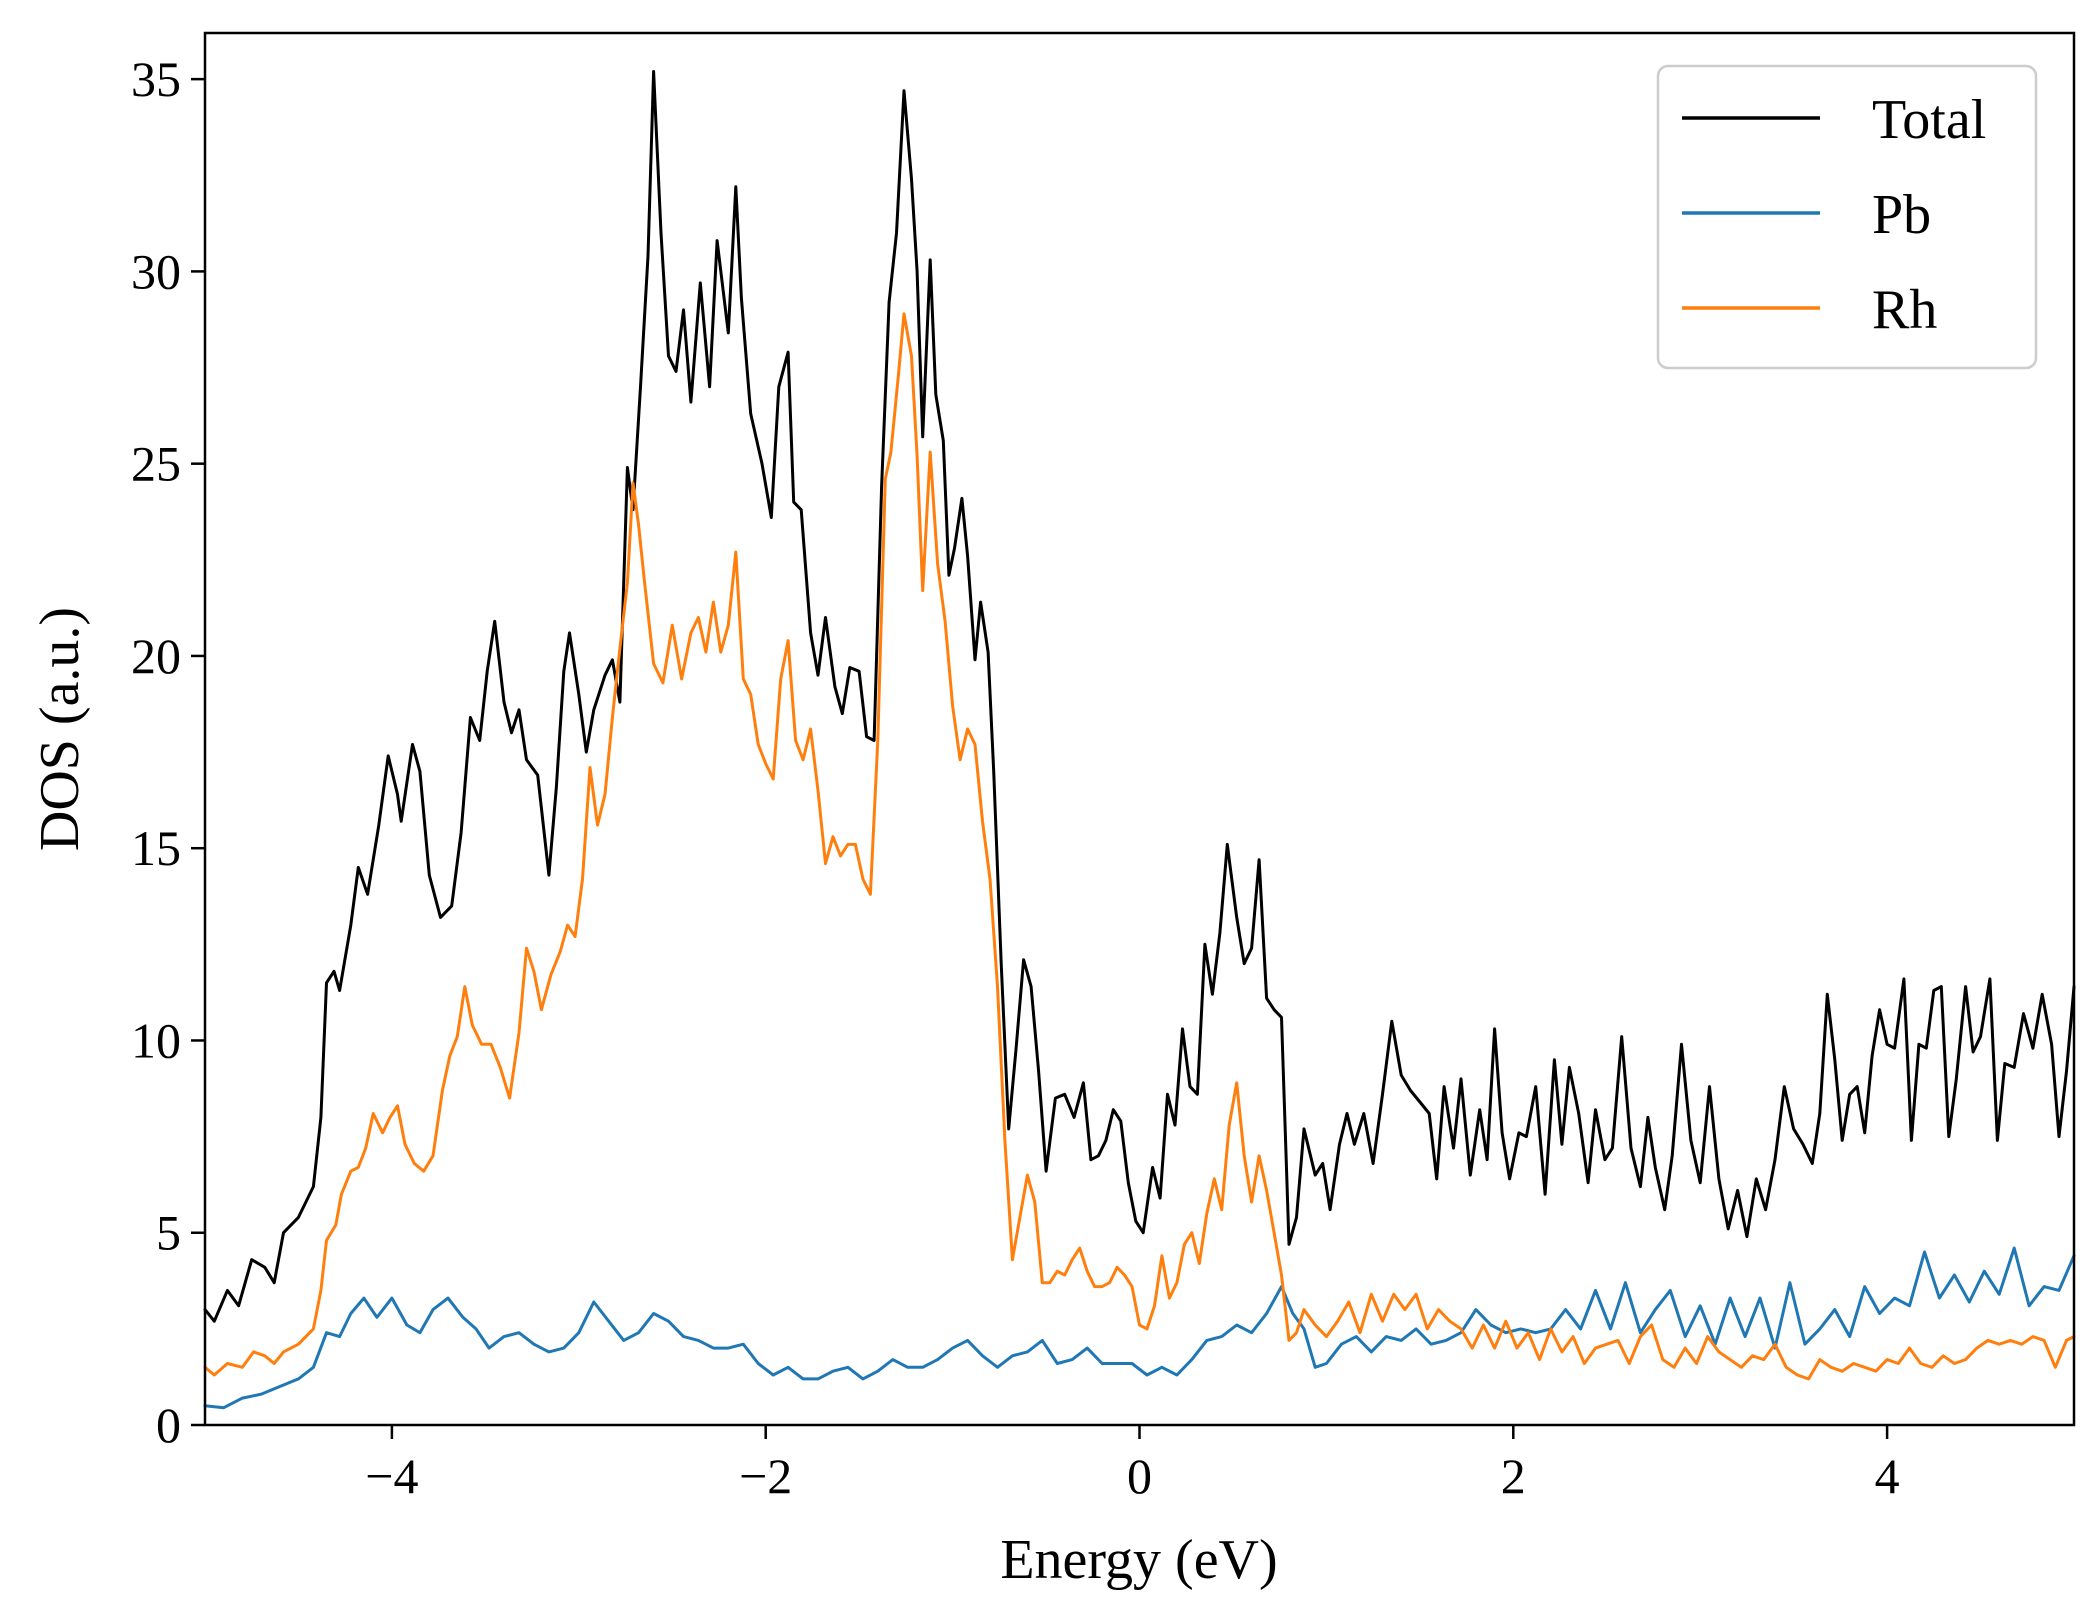  I want to click on x-tick-label: 4, so click(1887, 1476).